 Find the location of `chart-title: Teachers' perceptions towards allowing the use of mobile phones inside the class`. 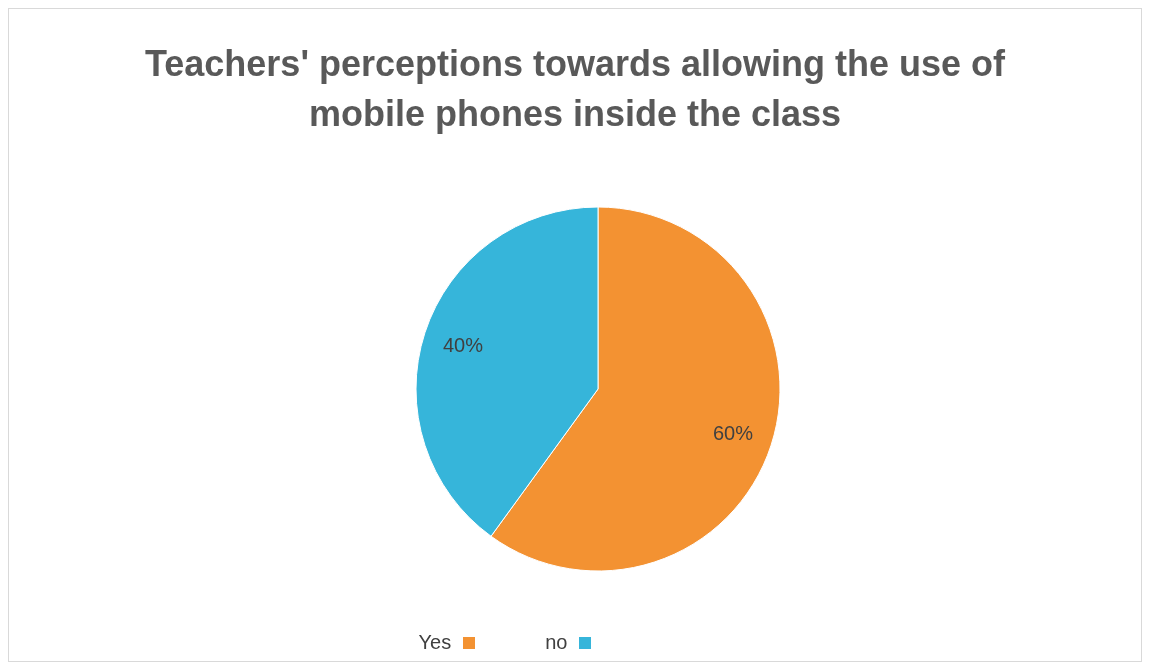

chart-title: Teachers' perceptions towards allowing the use of mobile phones inside the class is located at coordinates (575, 89).